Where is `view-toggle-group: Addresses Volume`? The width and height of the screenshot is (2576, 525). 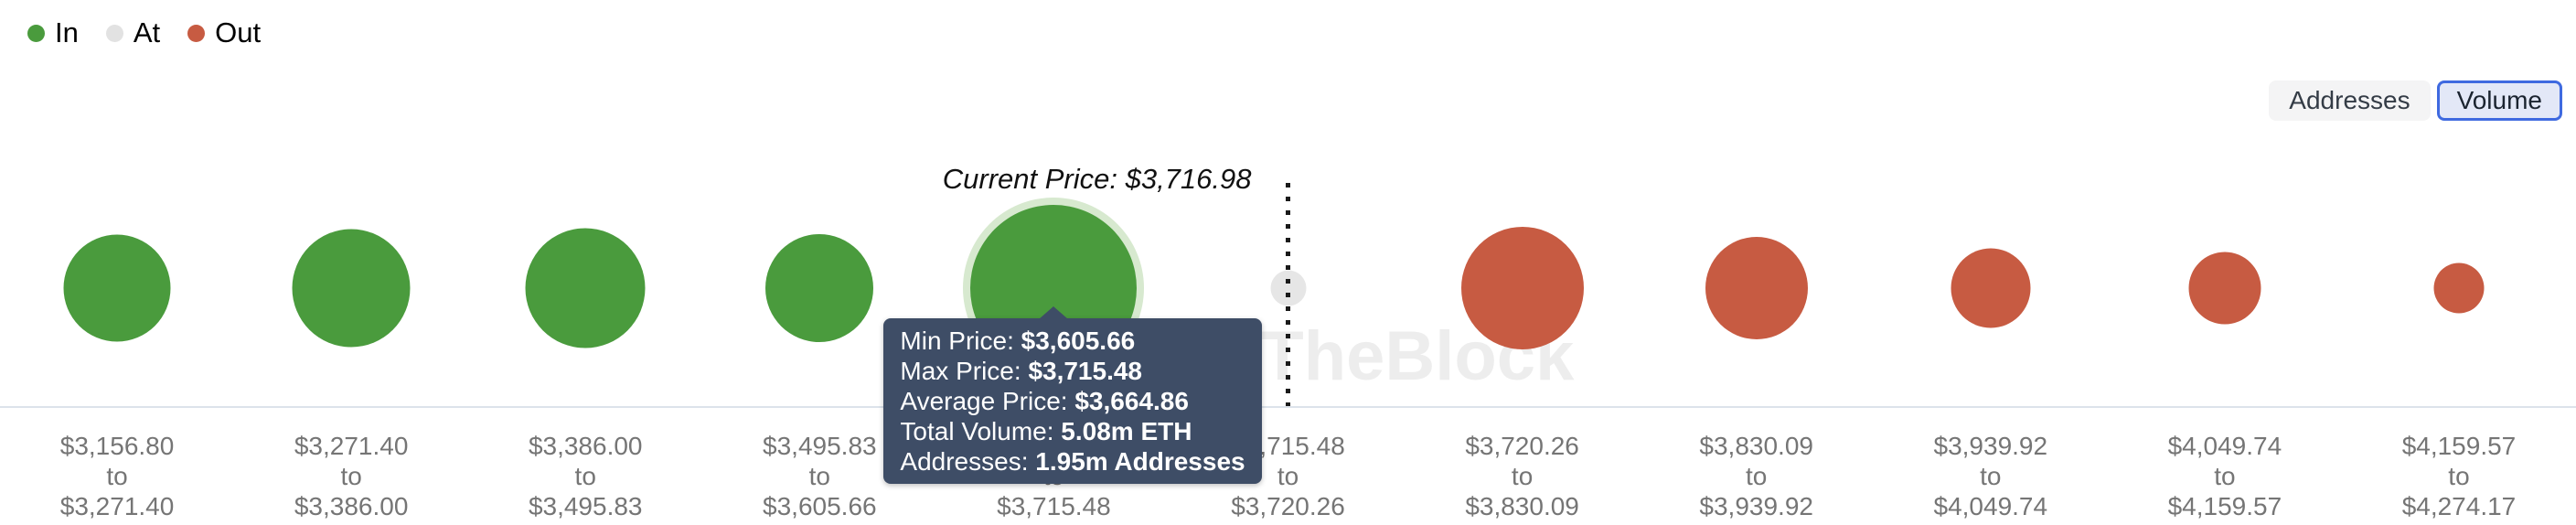 view-toggle-group: Addresses Volume is located at coordinates (2415, 100).